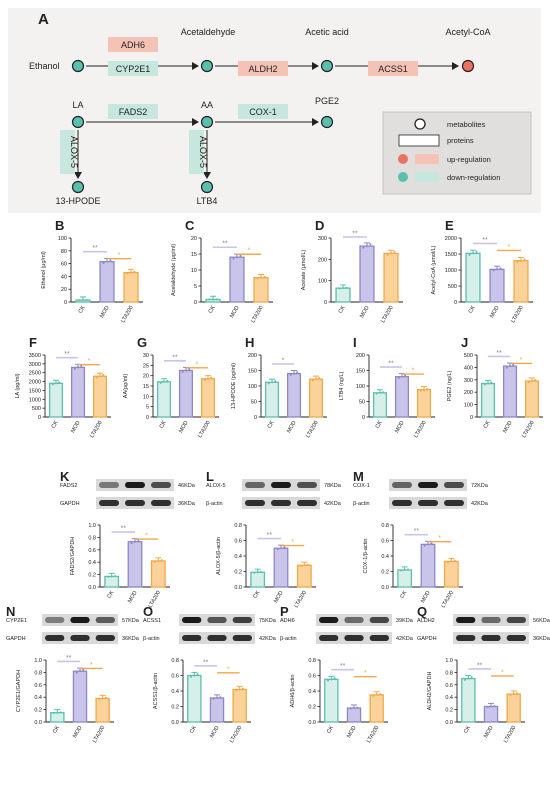 The width and height of the screenshot is (550, 791). Describe the element at coordinates (322, 282) in the screenshot. I see `y-tick-label-d-1: 100` at that location.